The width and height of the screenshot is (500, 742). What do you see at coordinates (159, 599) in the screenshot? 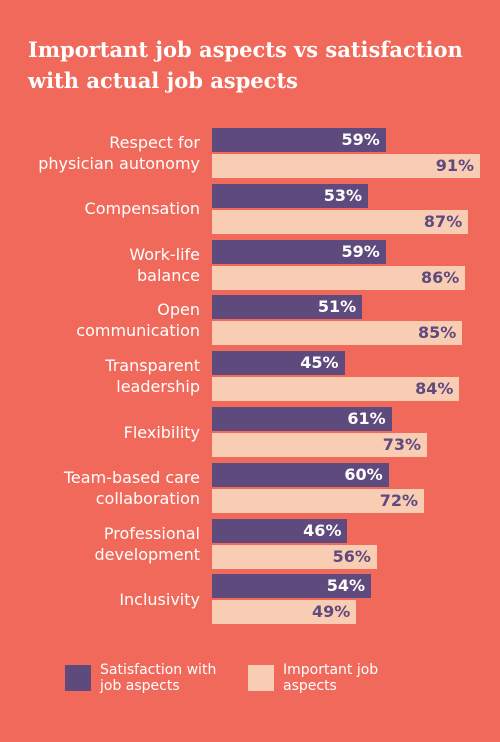
I see `category-label: Inclusivity` at bounding box center [159, 599].